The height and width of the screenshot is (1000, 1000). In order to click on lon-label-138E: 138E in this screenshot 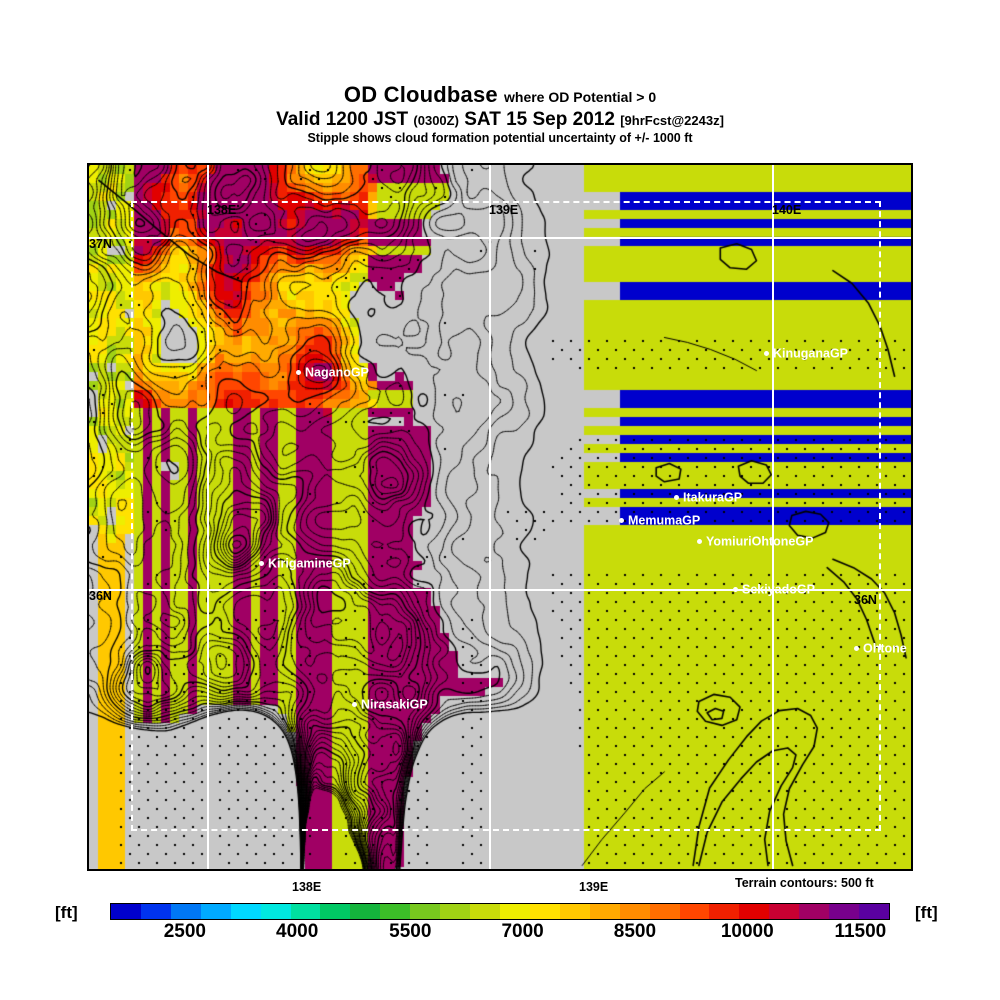, I will do `click(222, 210)`.